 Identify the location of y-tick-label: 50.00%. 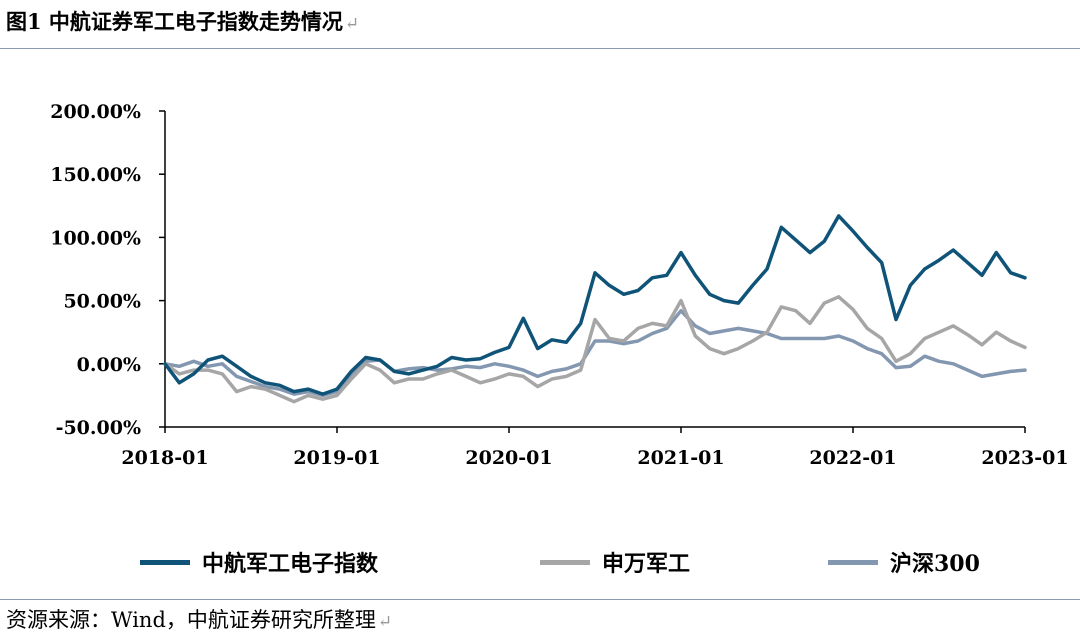
(102, 302).